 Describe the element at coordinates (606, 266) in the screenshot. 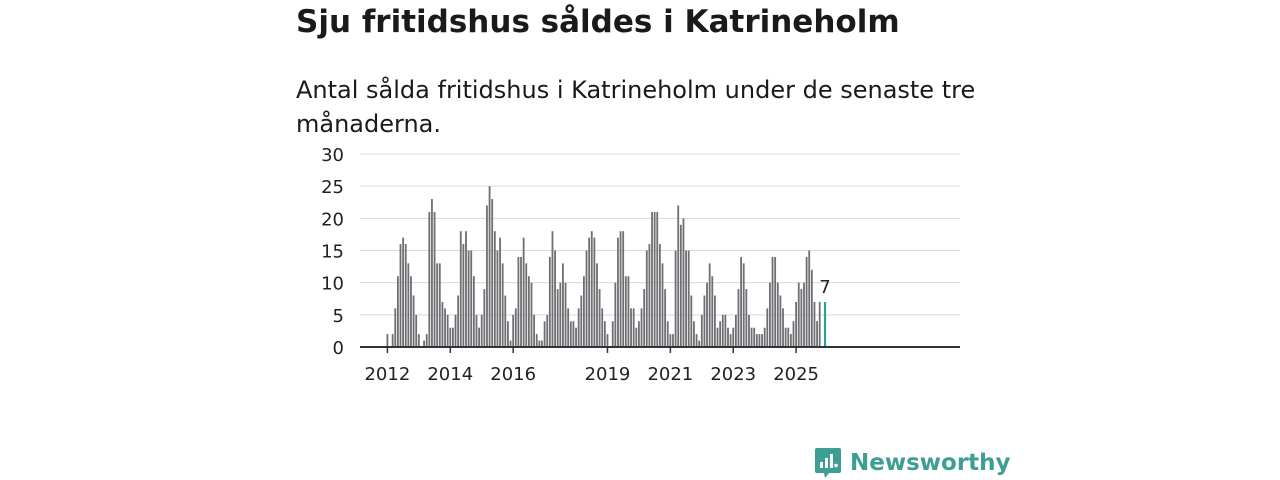

I see `bars` at that location.